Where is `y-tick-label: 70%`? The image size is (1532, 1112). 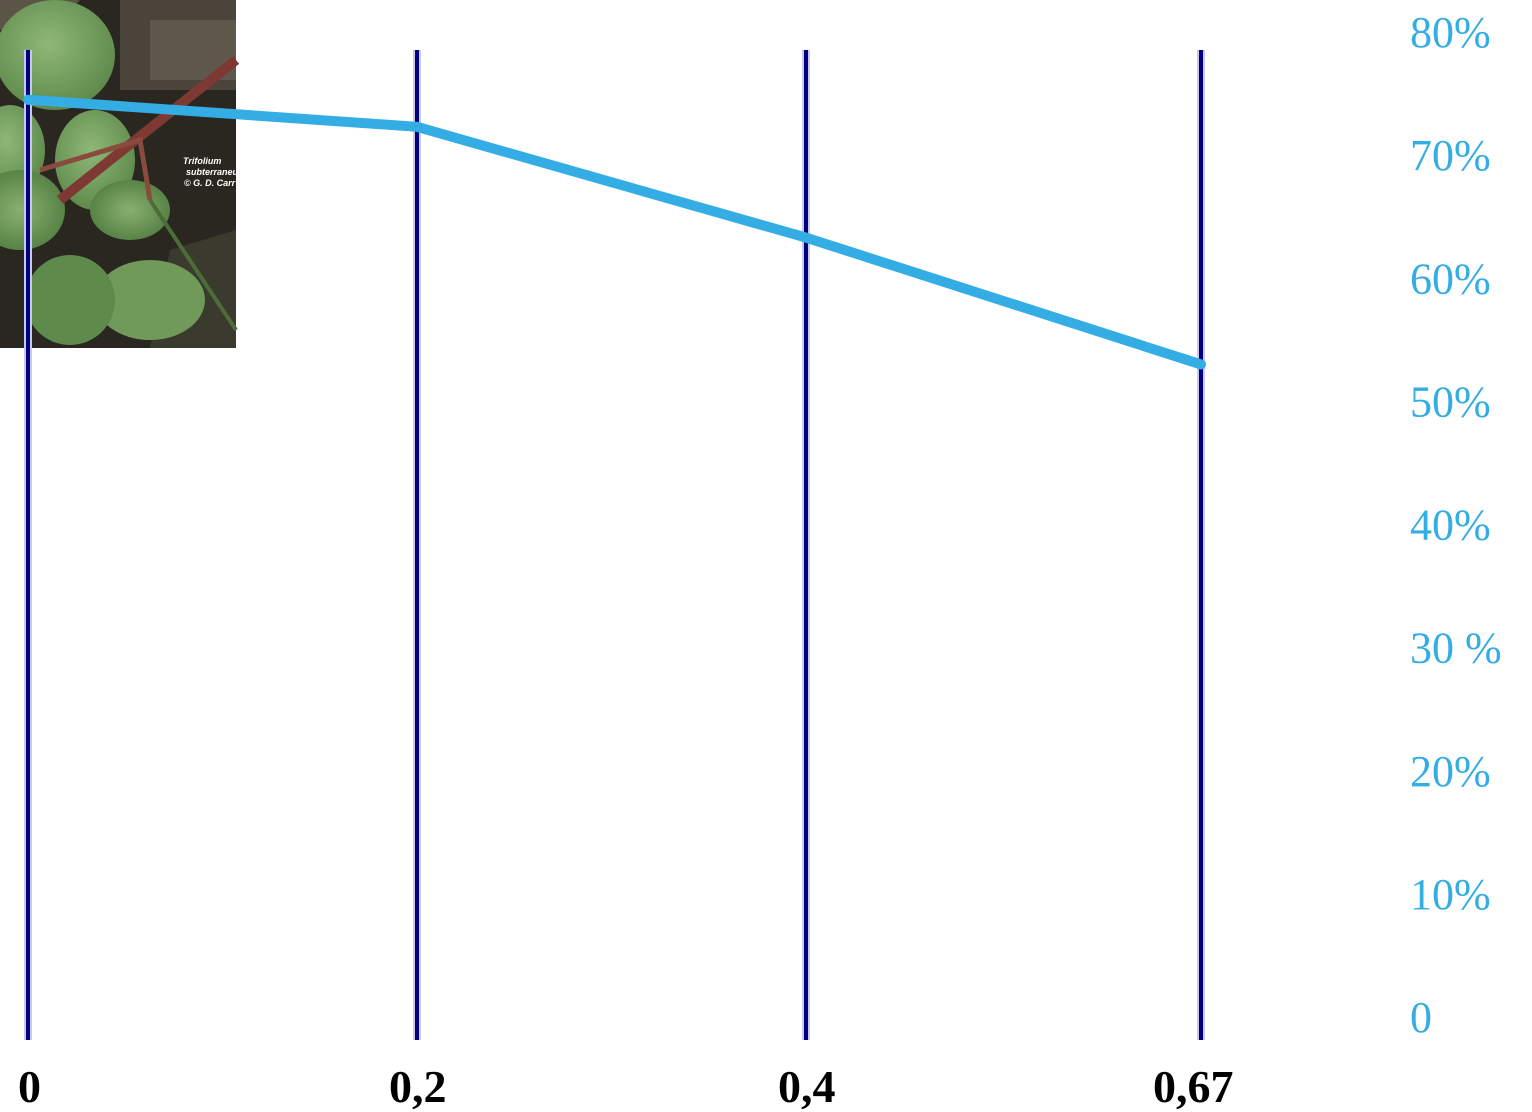
y-tick-label: 70% is located at coordinates (1450, 155).